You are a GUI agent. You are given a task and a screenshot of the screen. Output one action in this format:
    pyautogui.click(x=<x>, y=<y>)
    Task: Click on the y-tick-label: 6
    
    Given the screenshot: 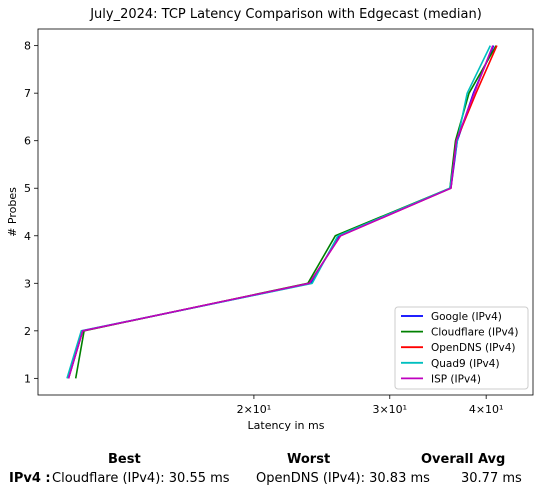 What is the action you would take?
    pyautogui.click(x=27, y=141)
    